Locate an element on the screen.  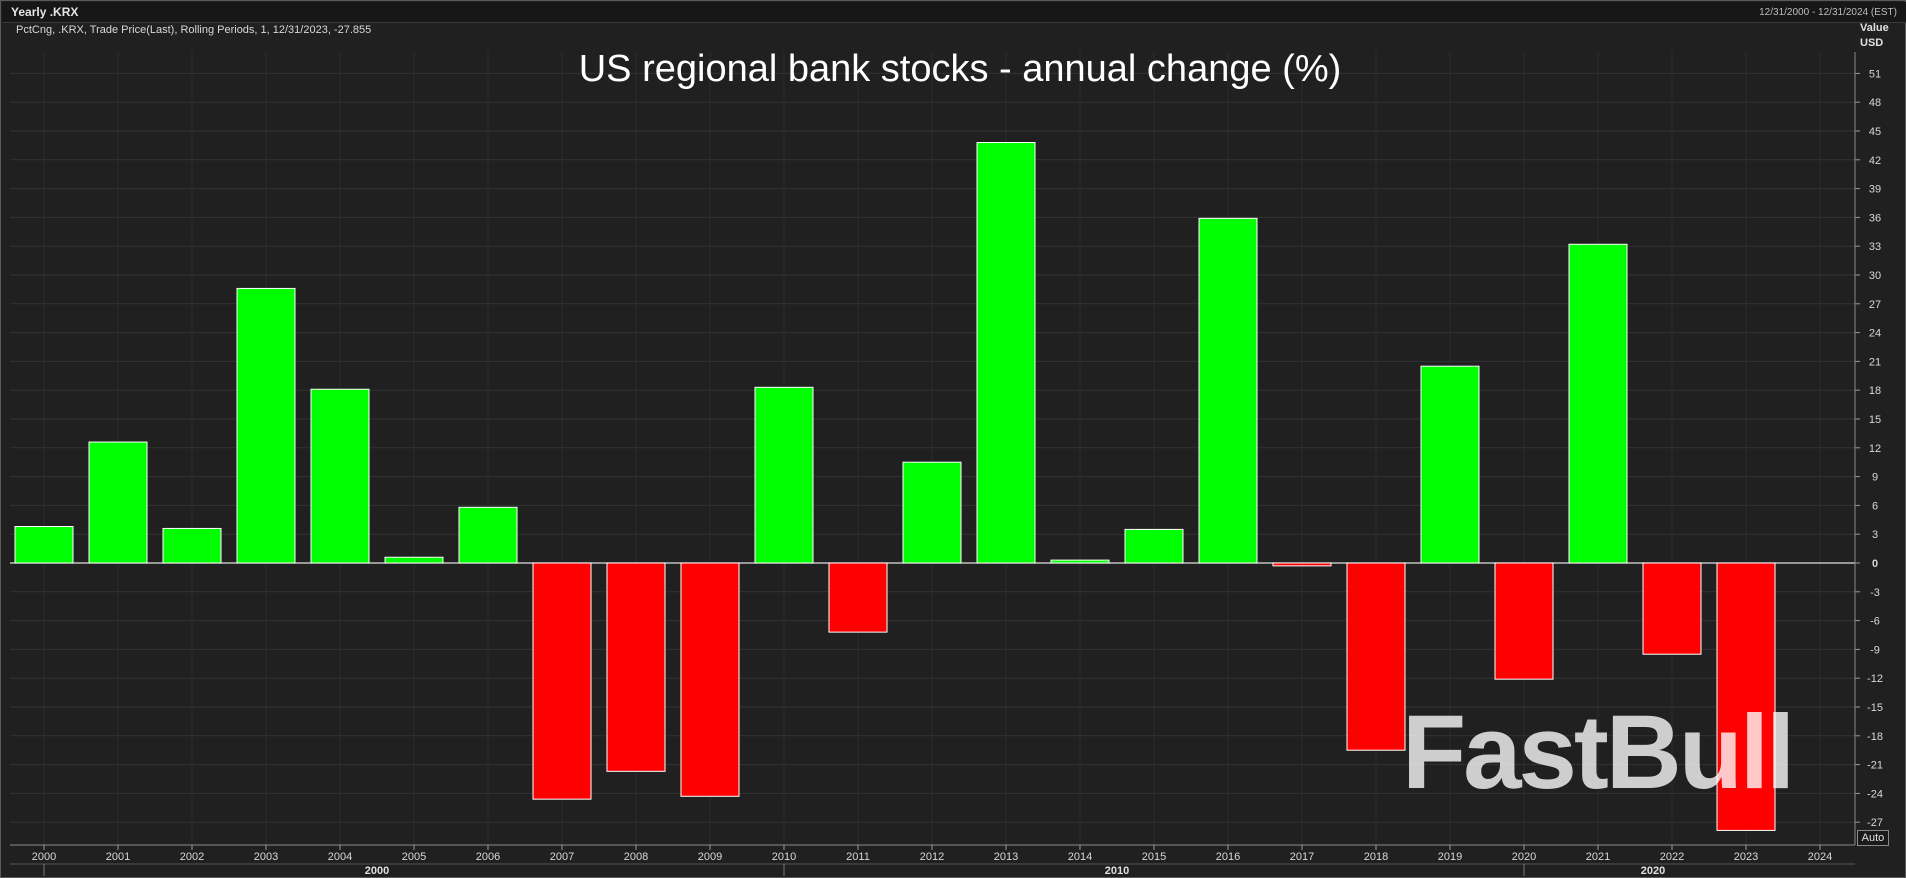
bar-2012 is located at coordinates (932, 512).